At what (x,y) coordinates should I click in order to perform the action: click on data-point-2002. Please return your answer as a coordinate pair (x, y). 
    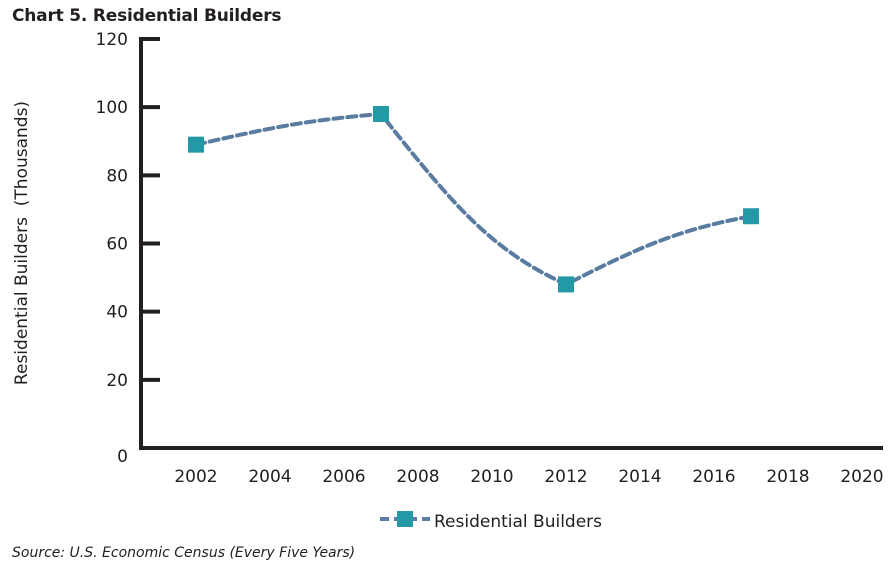
    Looking at the image, I should click on (196, 144).